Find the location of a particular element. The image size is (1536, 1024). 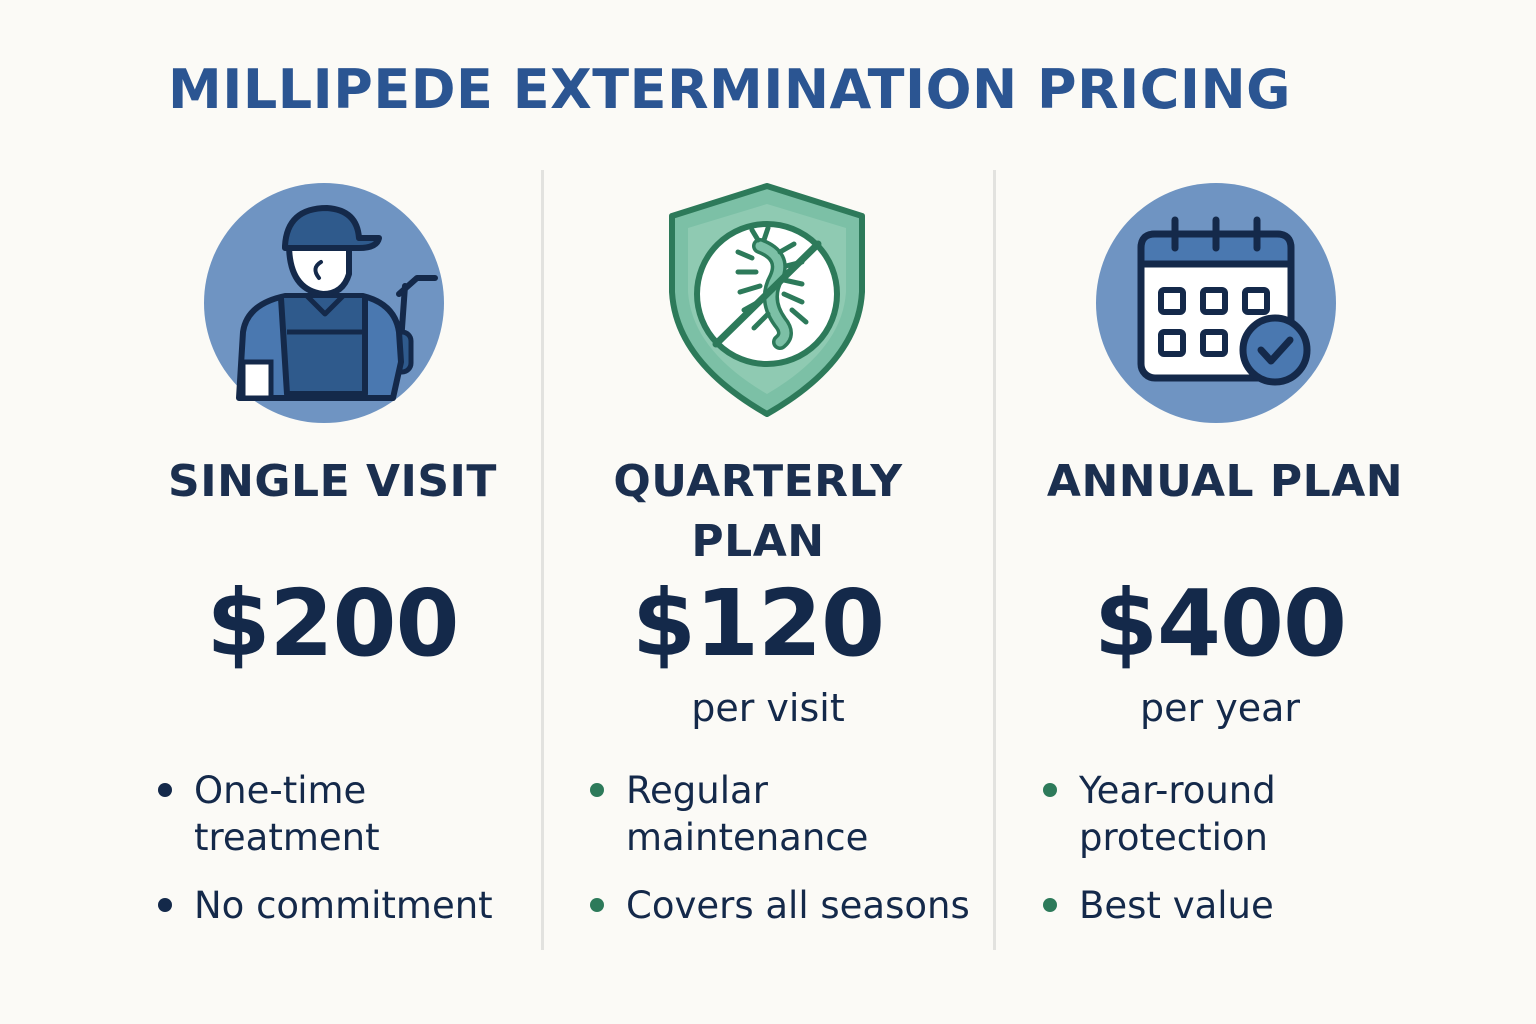

list-item: Year-round protection is located at coordinates (1253, 814).